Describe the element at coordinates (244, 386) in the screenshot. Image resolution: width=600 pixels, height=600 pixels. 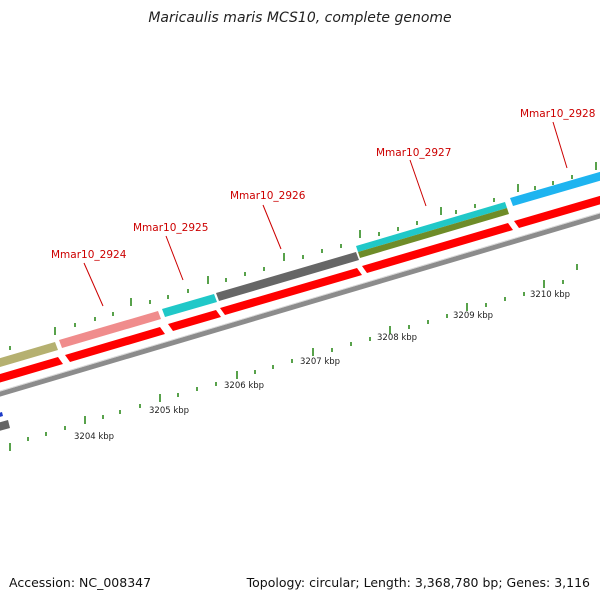
I see `scale-label: 3206 kbp` at that location.